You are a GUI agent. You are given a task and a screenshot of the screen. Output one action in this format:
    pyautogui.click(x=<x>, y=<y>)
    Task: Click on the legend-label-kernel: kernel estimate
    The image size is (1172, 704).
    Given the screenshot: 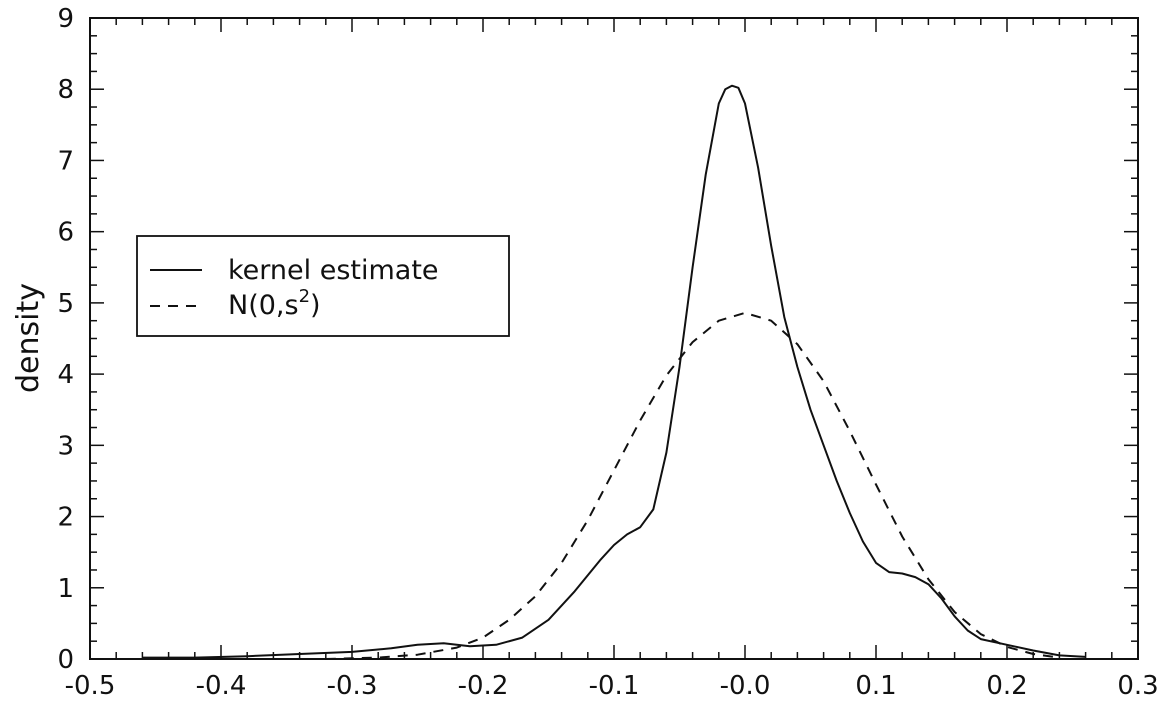 What is the action you would take?
    pyautogui.click(x=333, y=270)
    